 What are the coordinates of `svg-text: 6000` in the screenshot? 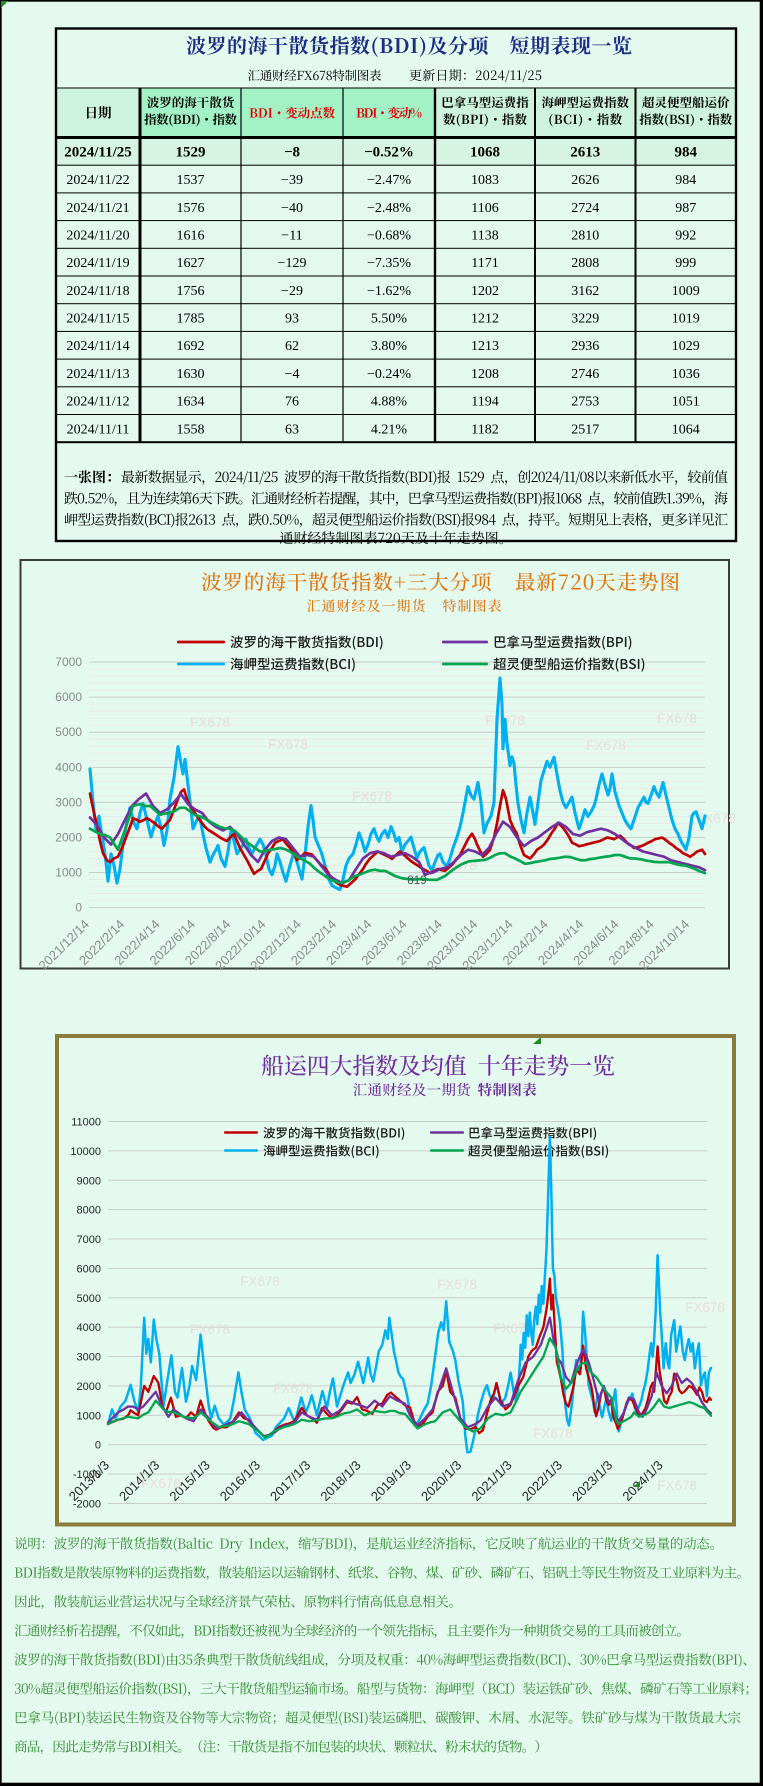 It's located at (89, 1269).